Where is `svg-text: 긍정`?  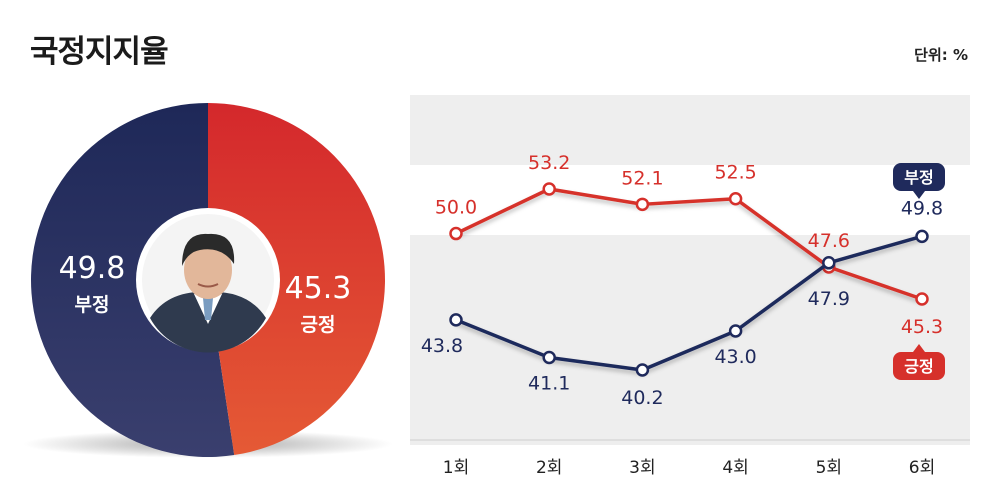
svg-text: 긍정 is located at coordinates (918, 366).